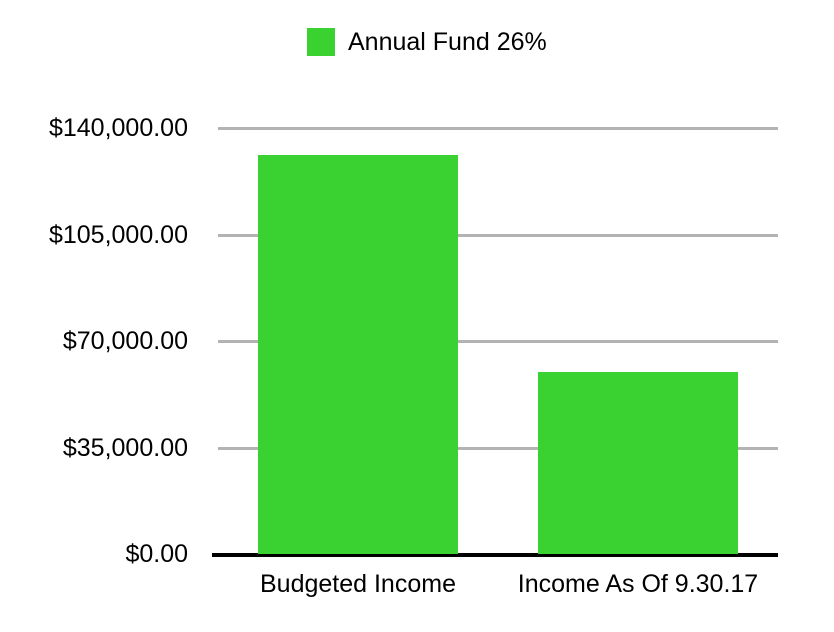 The width and height of the screenshot is (834, 632). I want to click on legend-label: Annual Fund 26%, so click(447, 42).